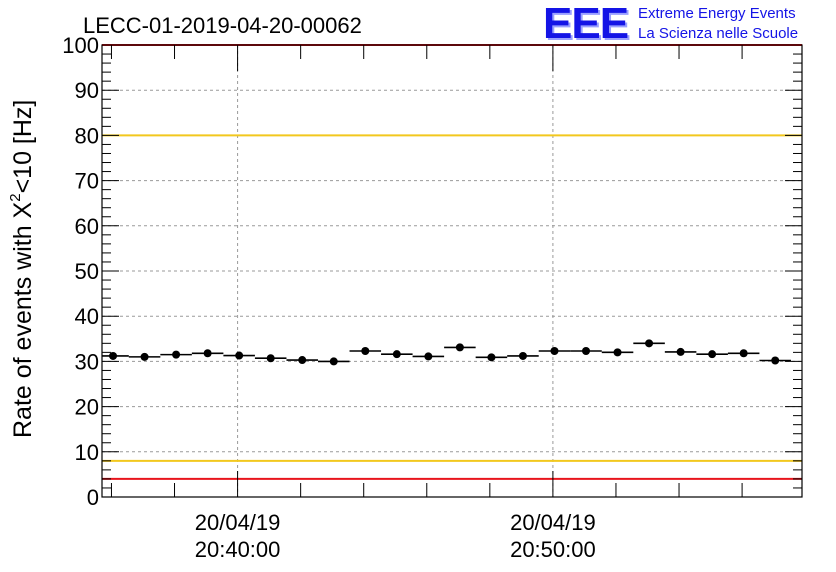 Image resolution: width=836 pixels, height=572 pixels. I want to click on y-axis-label: Rate of events with X2<10 [Hz], so click(22, 269).